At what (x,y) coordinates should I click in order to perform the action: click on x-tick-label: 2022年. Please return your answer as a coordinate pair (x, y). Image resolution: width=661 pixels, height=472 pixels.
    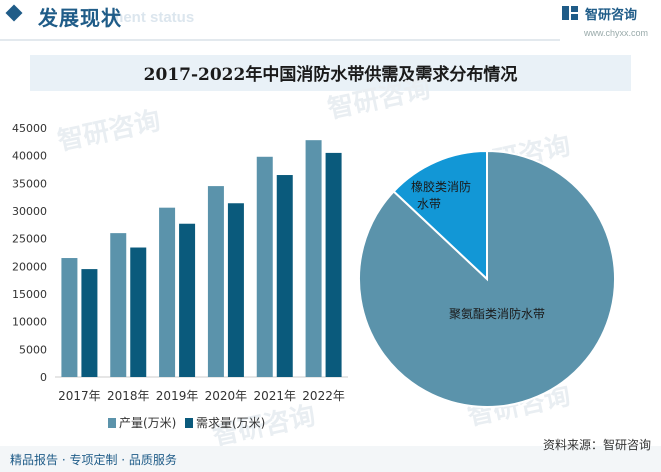
    Looking at the image, I should click on (323, 396).